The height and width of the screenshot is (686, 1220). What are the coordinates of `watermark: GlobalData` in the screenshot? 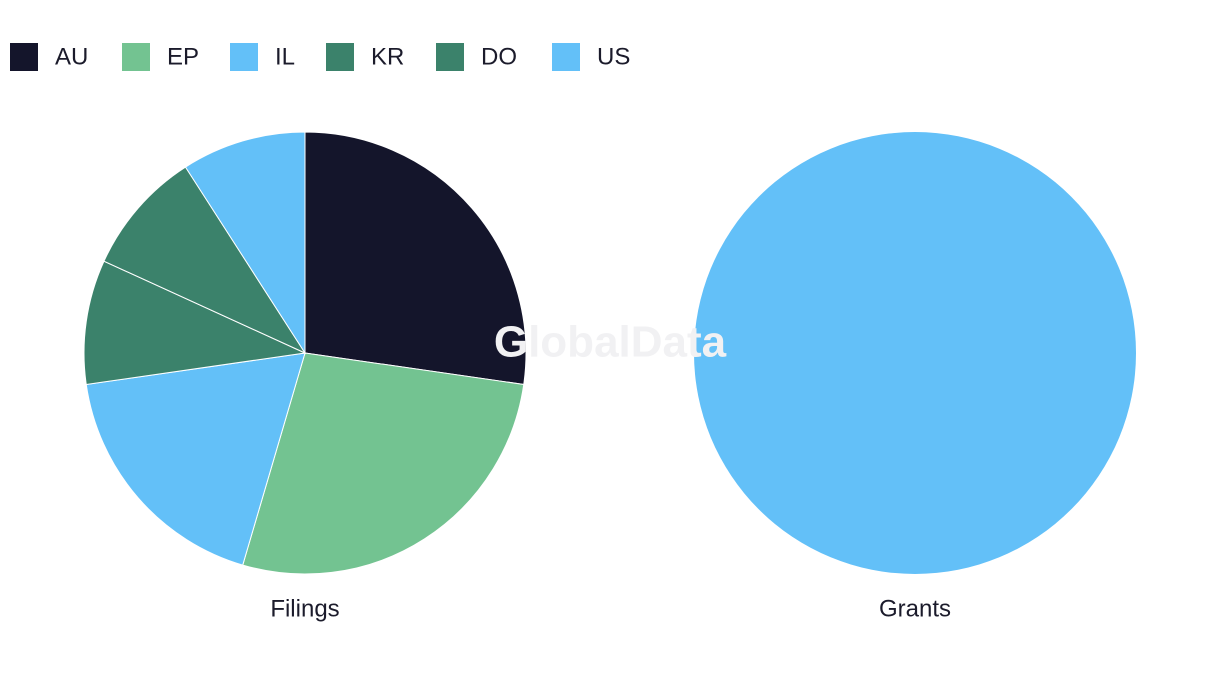 It's located at (610, 342).